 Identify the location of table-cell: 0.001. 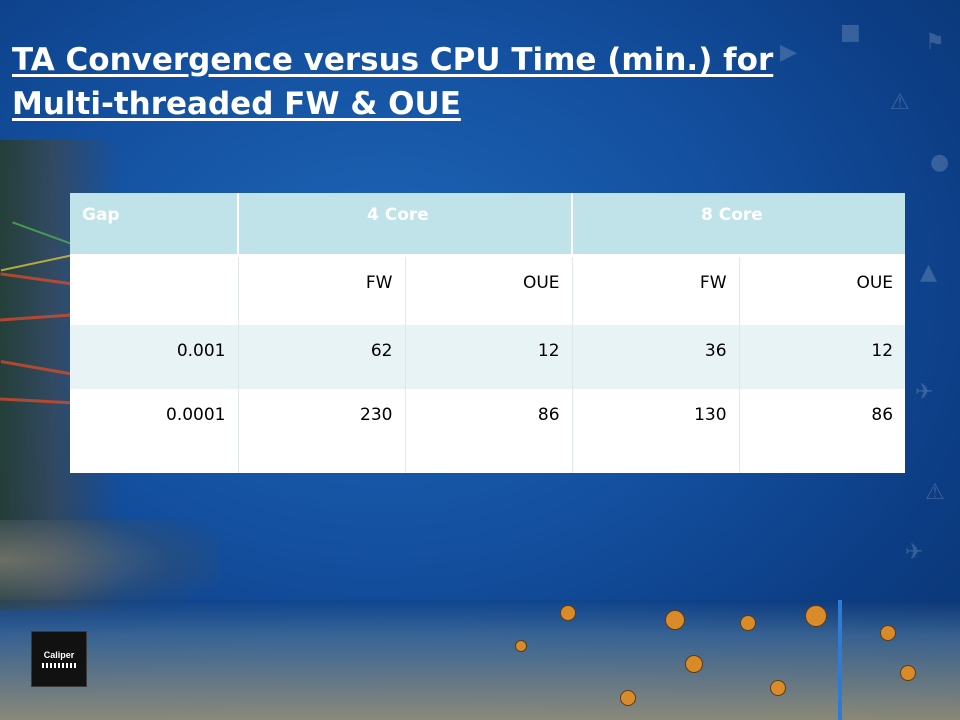
(154, 357).